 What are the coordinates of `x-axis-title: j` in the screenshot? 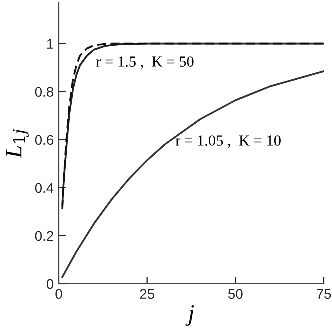 It's located at (190, 315).